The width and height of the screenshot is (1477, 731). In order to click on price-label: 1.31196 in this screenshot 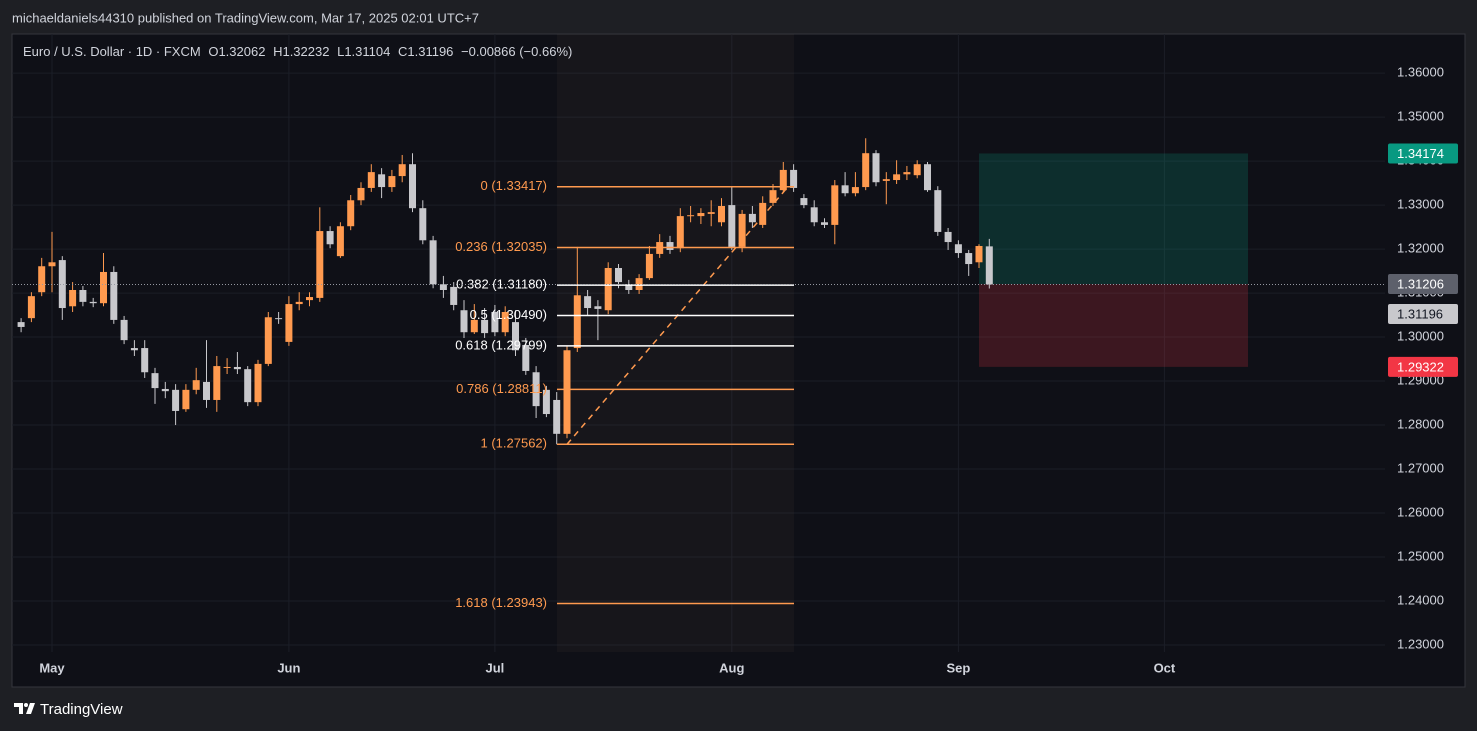, I will do `click(1420, 313)`.